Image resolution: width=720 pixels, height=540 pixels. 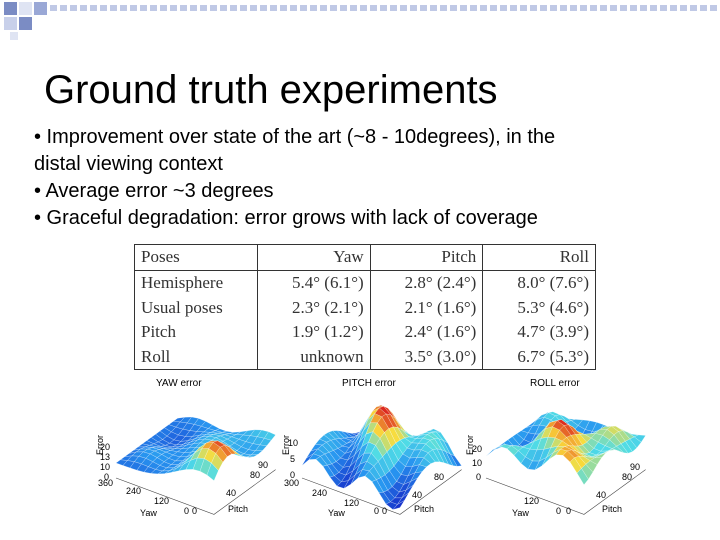 I want to click on table-cell: 2.4° (1.6°), so click(x=426, y=332).